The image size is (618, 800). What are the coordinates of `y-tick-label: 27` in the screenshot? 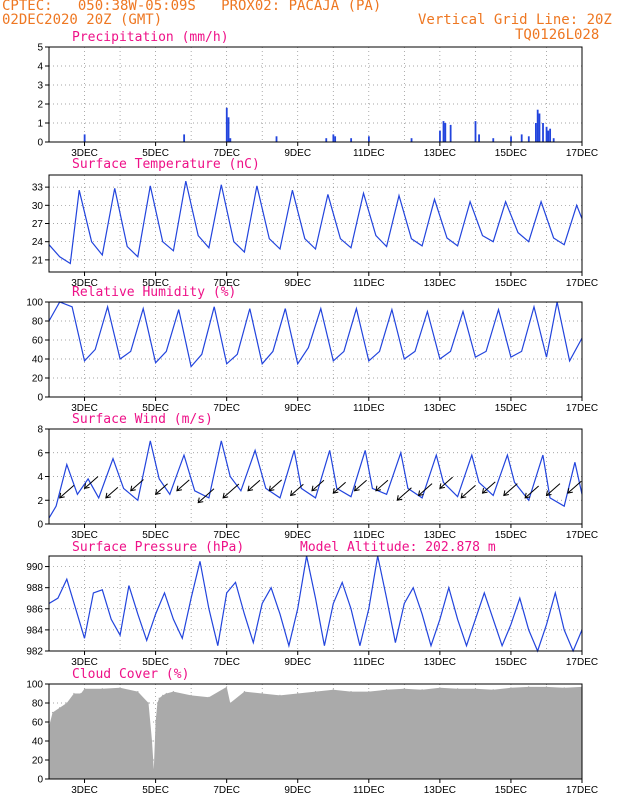 It's located at (38, 224).